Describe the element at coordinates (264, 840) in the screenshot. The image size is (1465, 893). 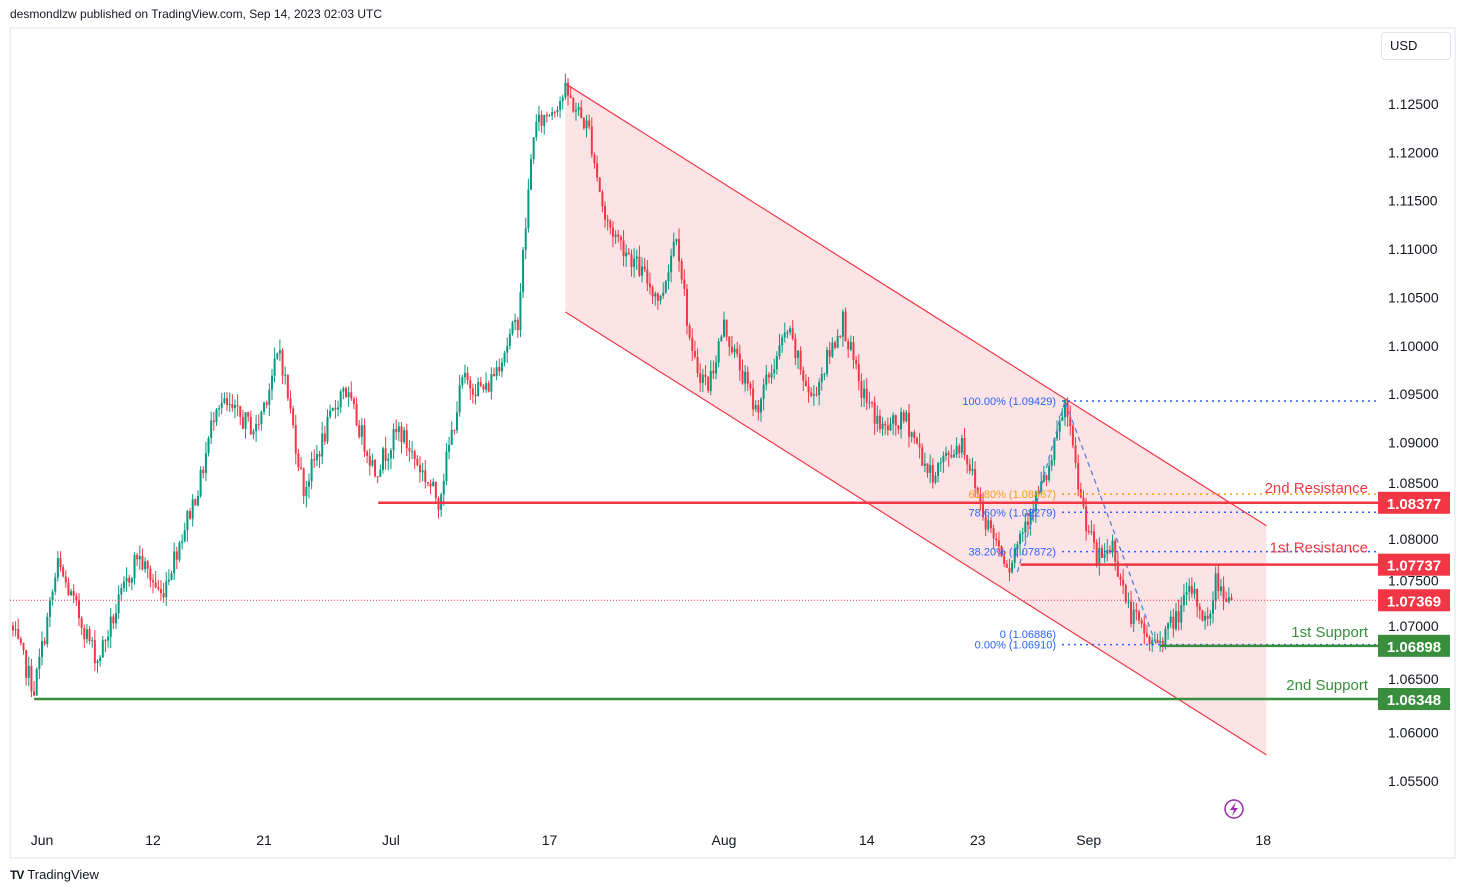
I see `x-tick-label: 21` at that location.